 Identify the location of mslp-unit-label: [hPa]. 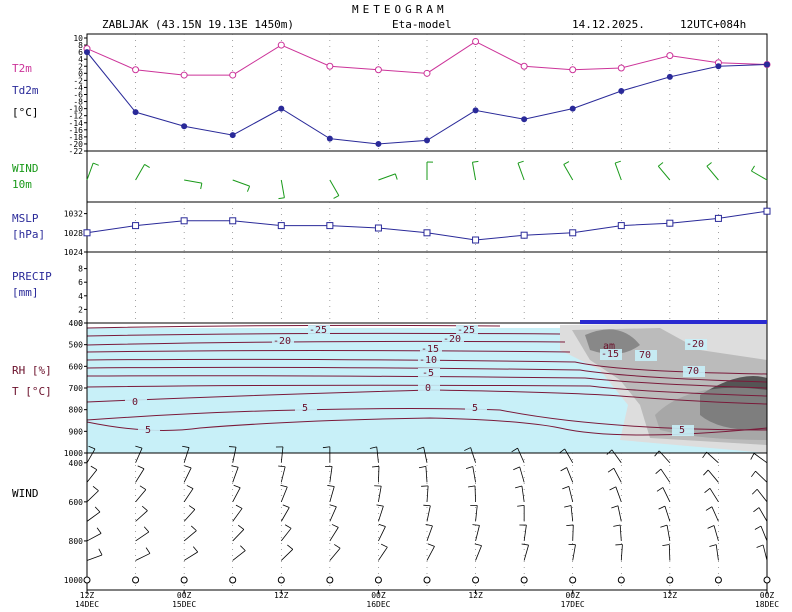
(28, 234).